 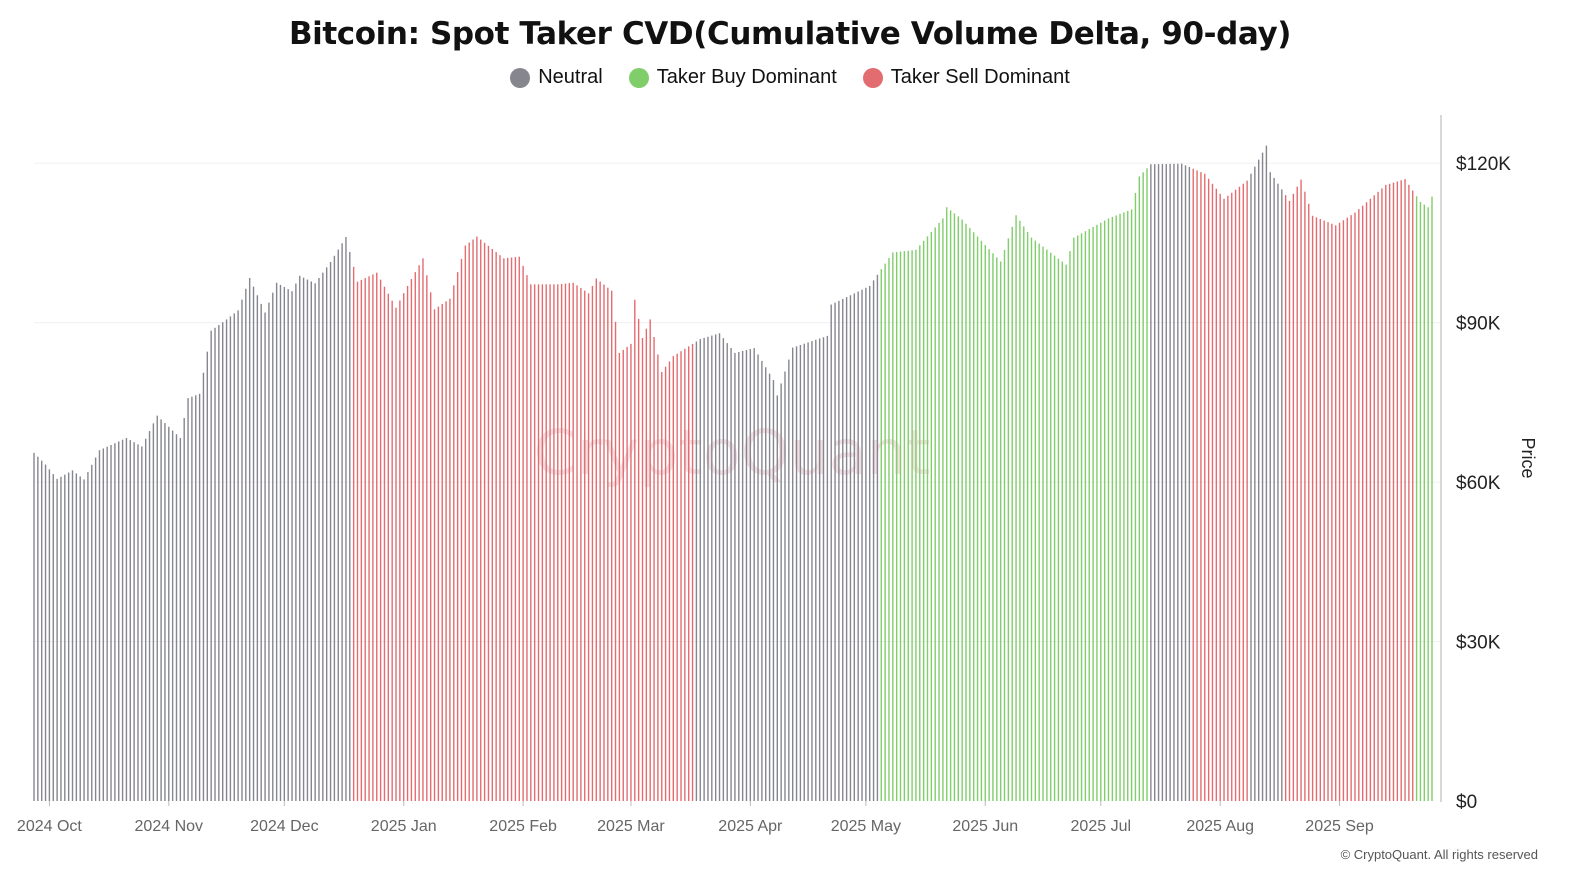 I want to click on x-tick-label: 2025 Jul, so click(x=1101, y=826).